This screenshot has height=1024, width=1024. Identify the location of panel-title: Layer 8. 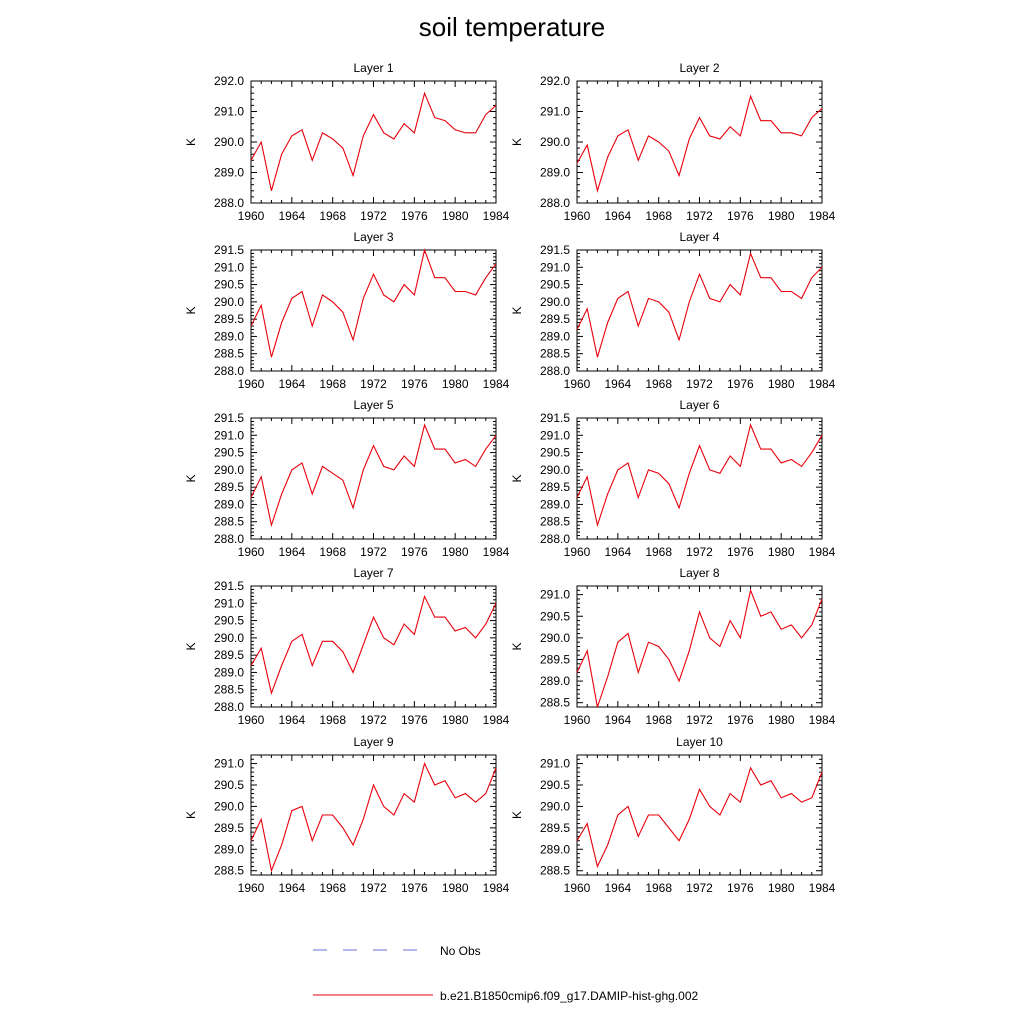
(699, 573).